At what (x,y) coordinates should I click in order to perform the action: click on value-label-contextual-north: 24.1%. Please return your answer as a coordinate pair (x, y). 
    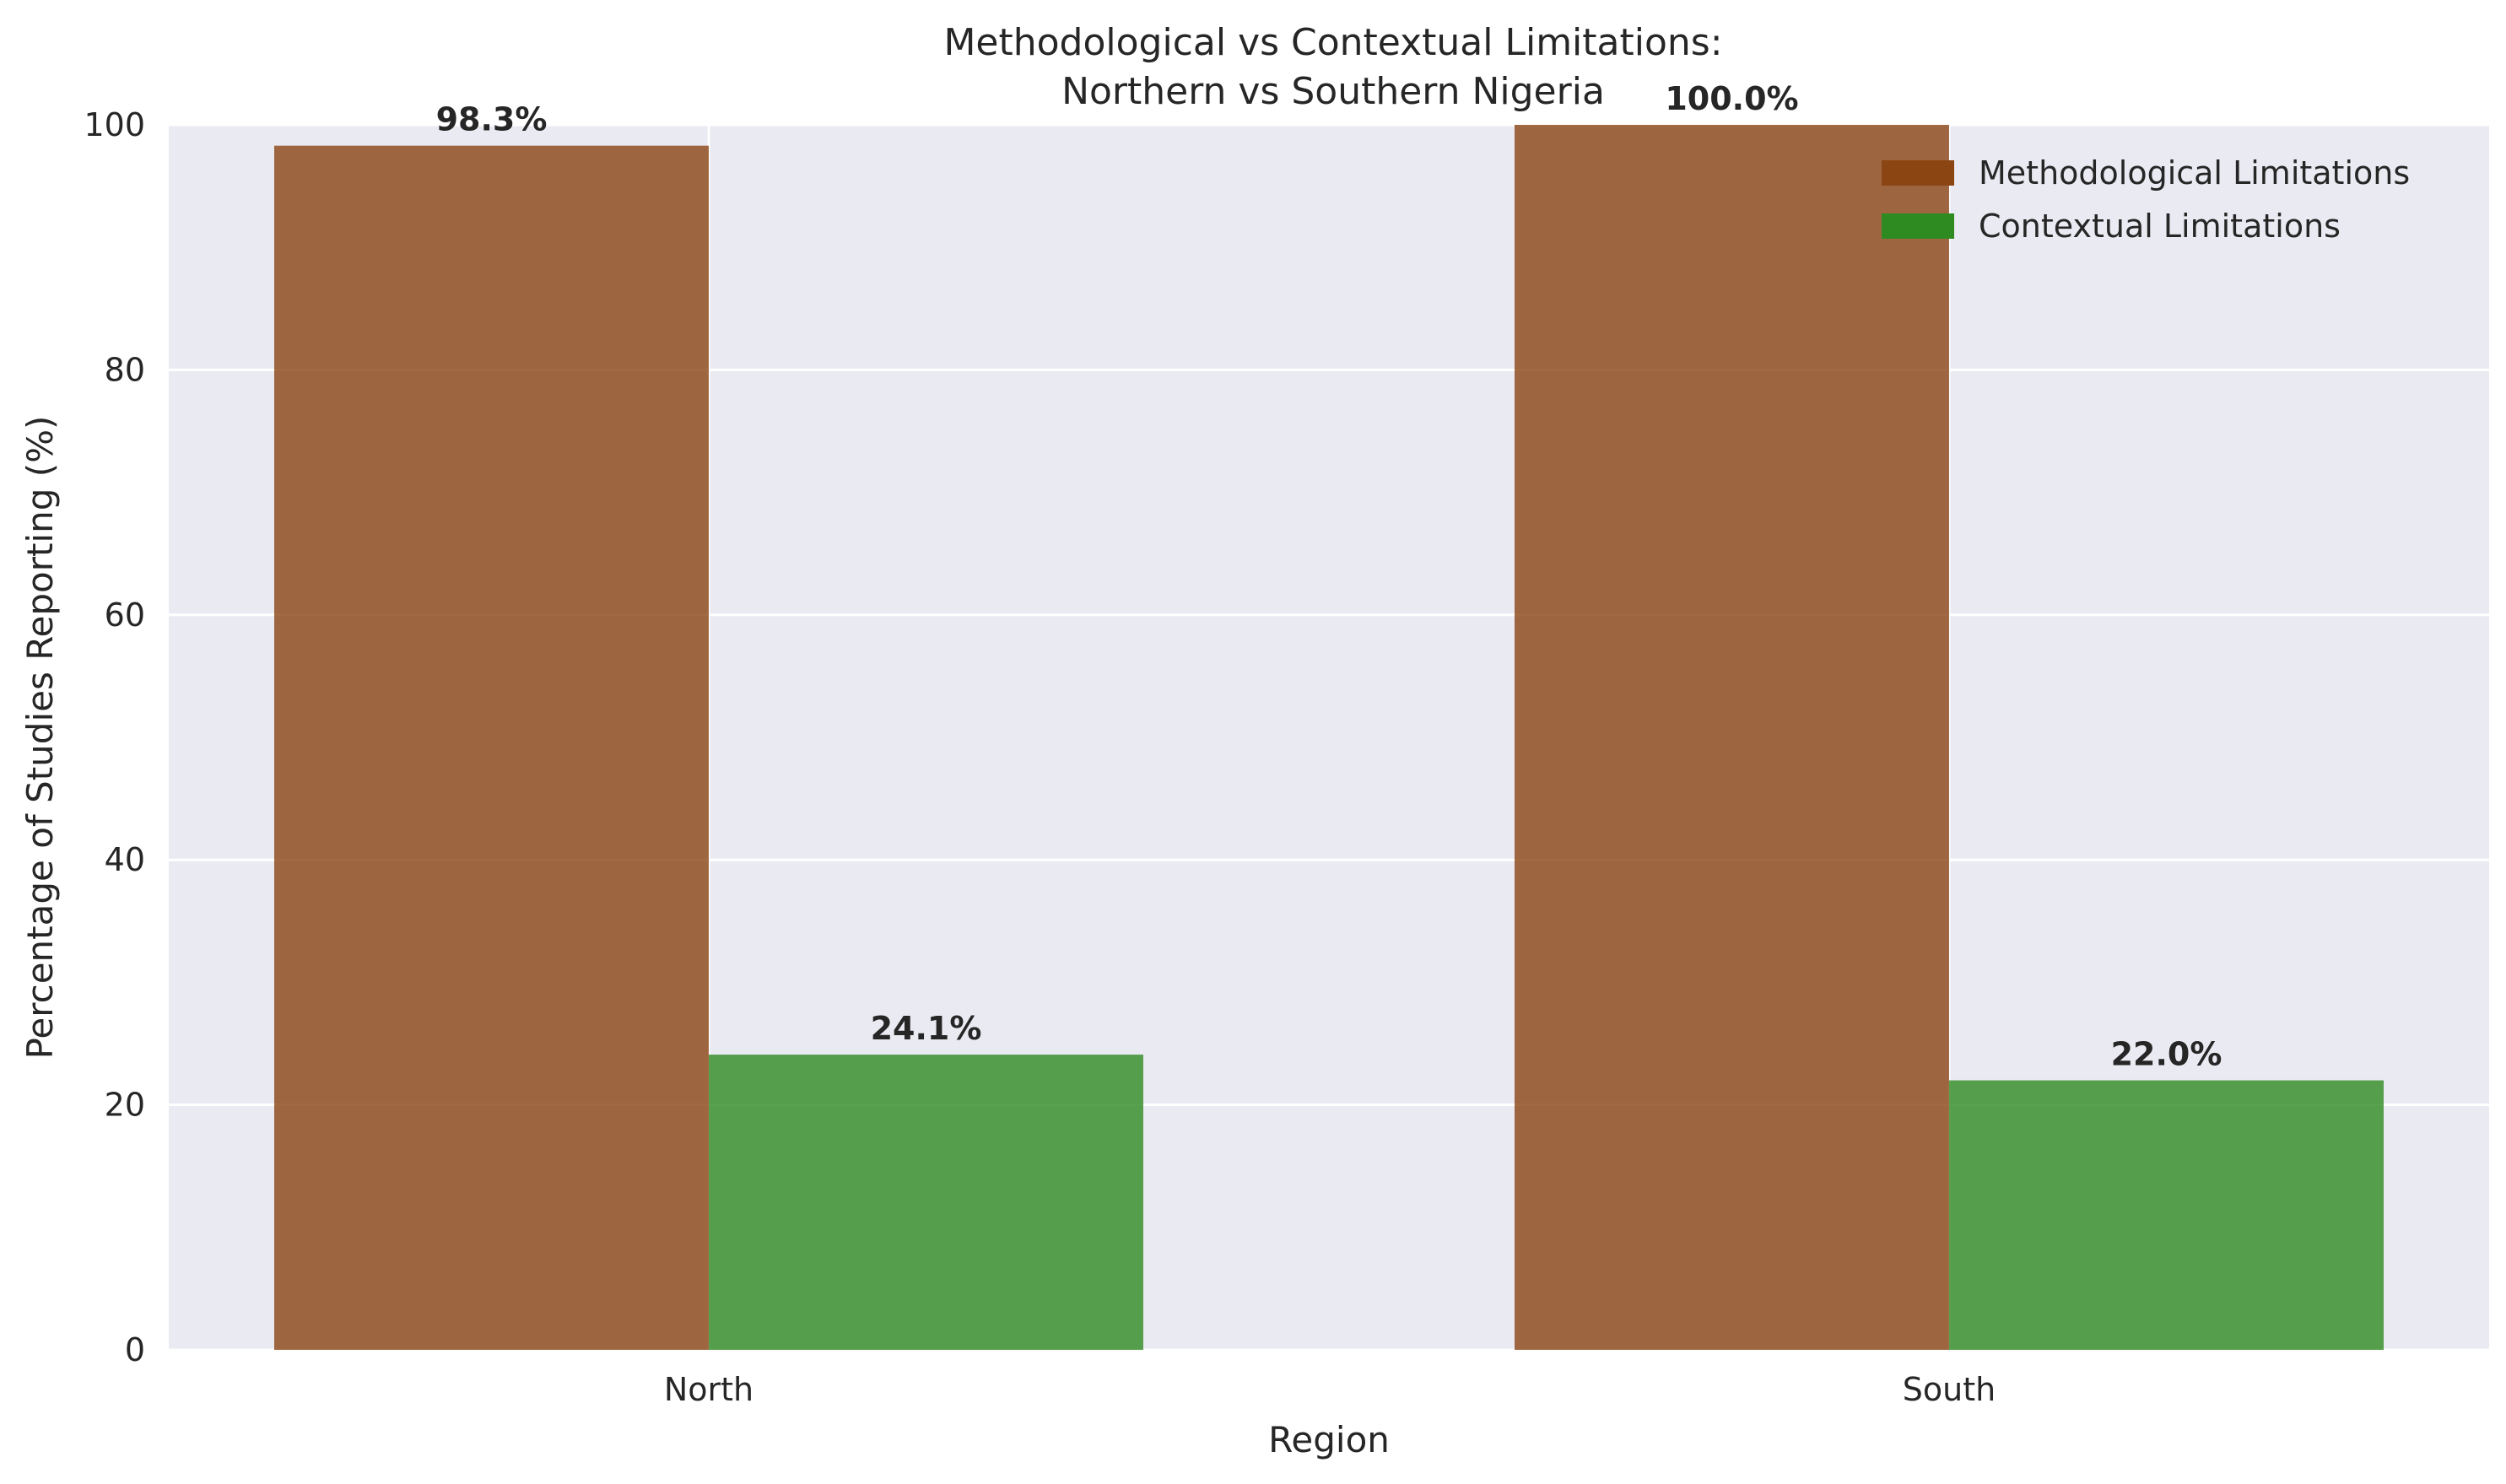
    Looking at the image, I should click on (926, 1028).